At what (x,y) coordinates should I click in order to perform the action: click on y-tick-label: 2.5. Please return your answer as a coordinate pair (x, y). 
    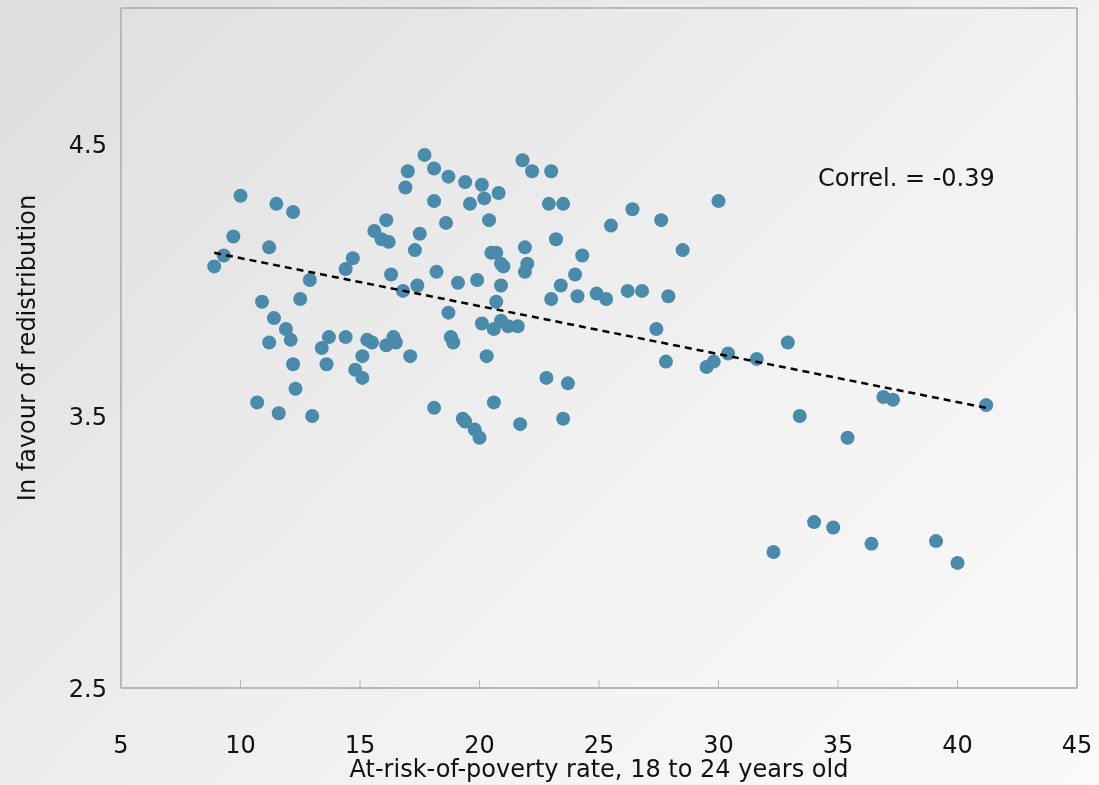
    Looking at the image, I should click on (87, 688).